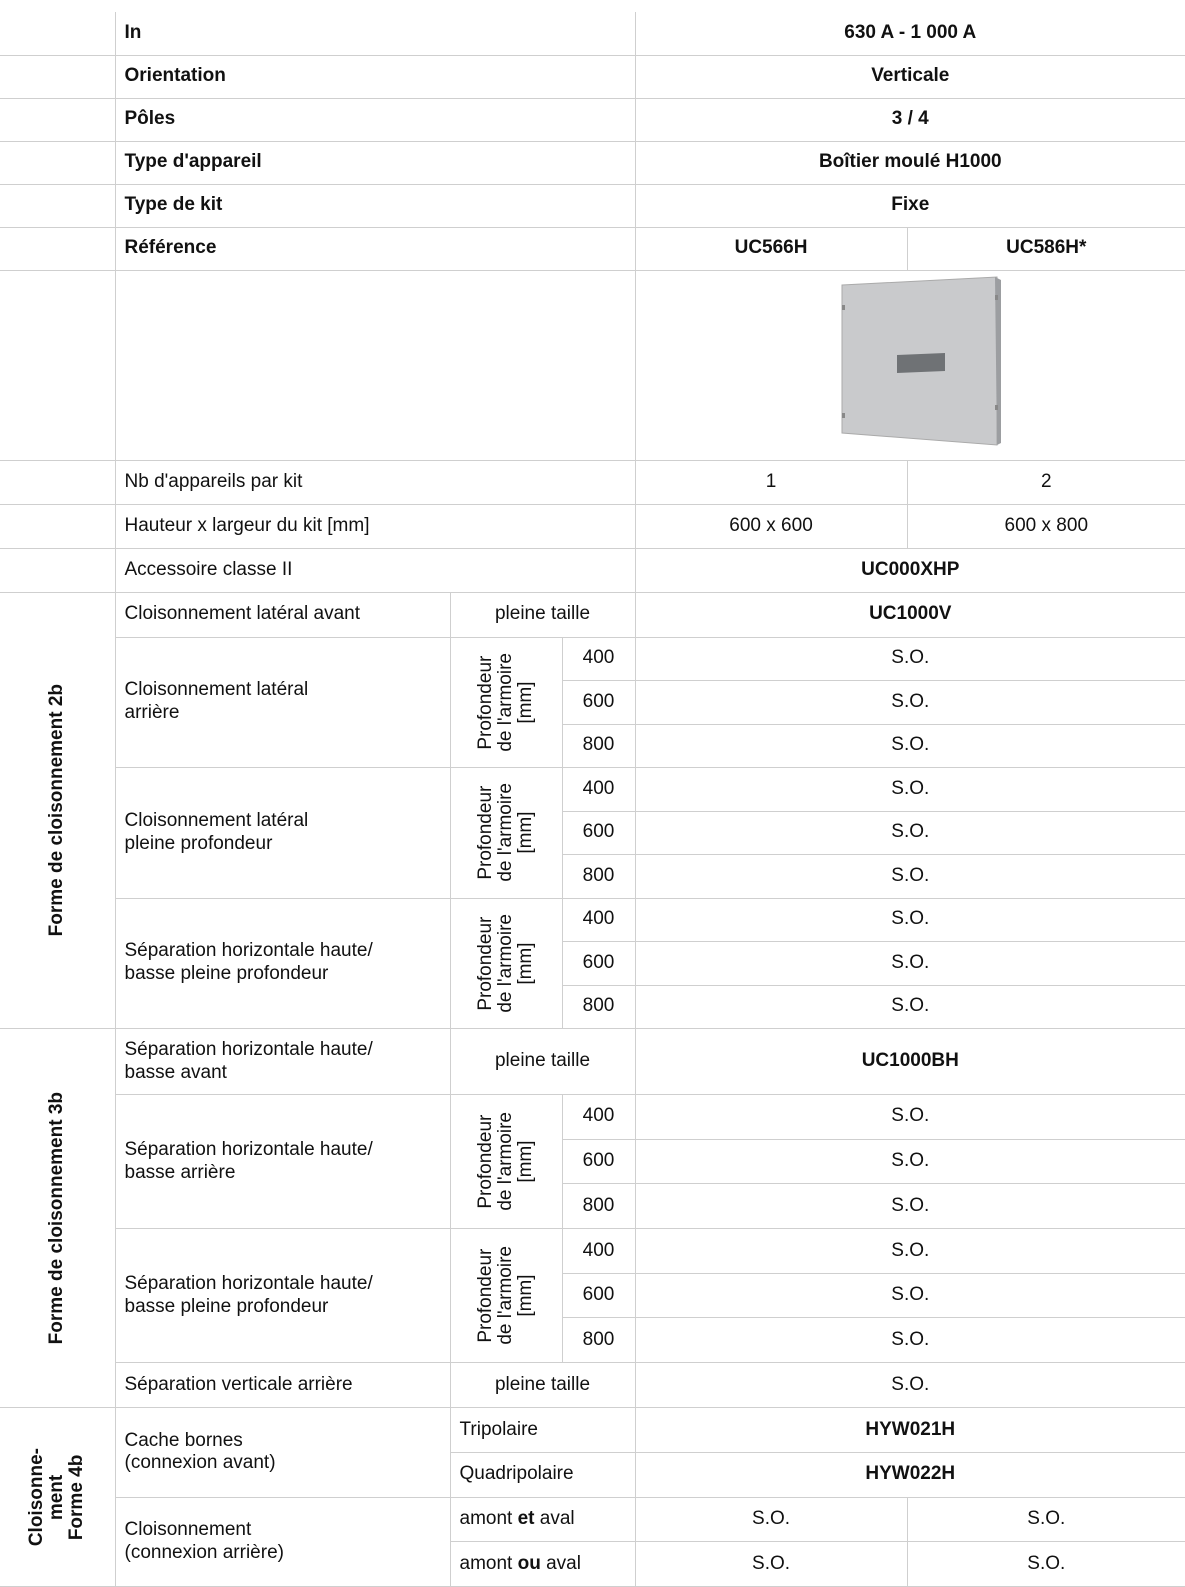  What do you see at coordinates (909, 1474) in the screenshot?
I see `reference: HYW022H` at bounding box center [909, 1474].